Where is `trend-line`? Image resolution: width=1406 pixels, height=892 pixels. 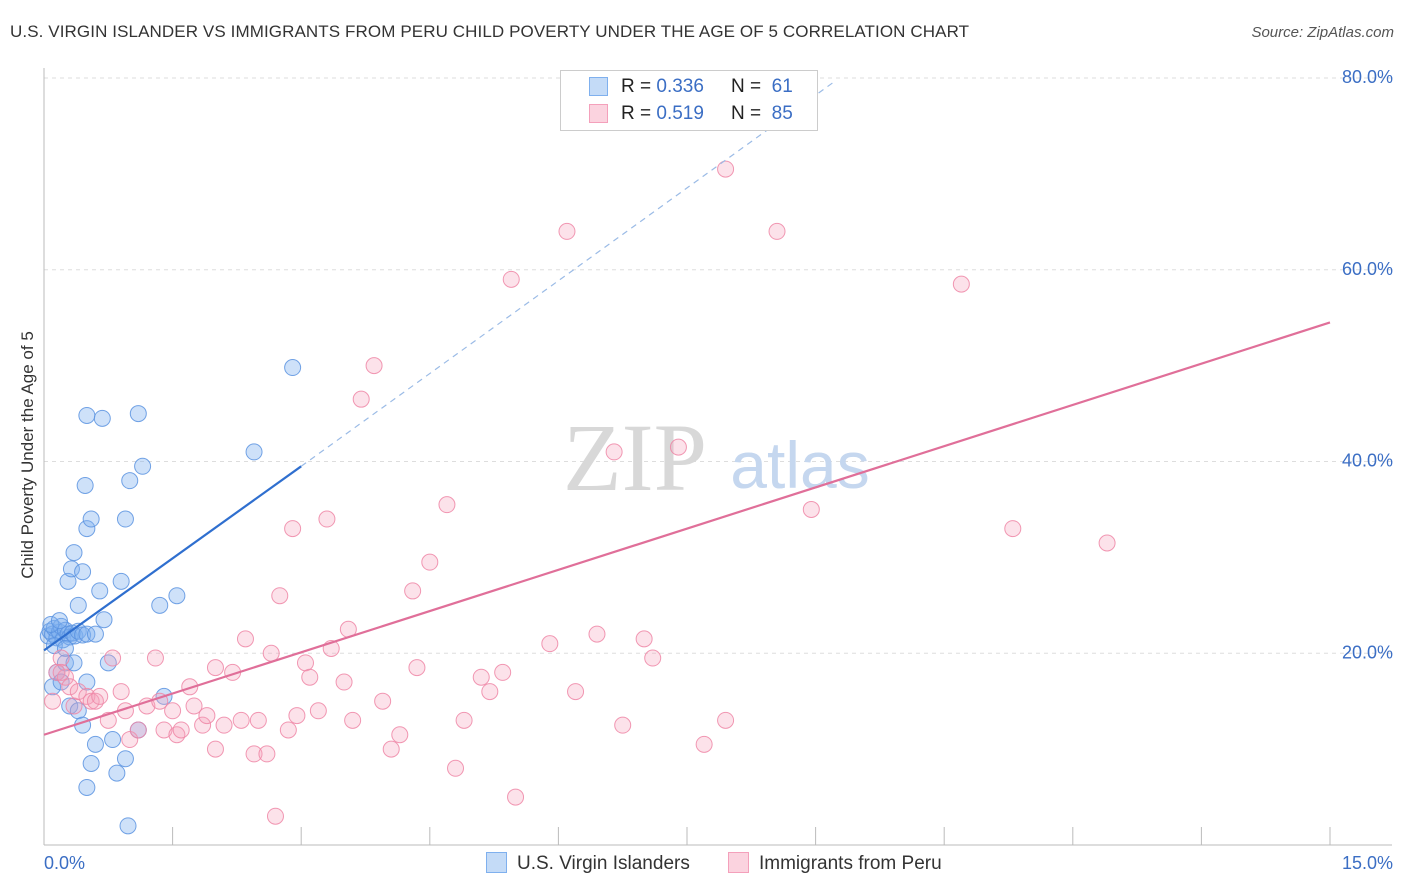
trend-line is located at coordinates (172, 558).